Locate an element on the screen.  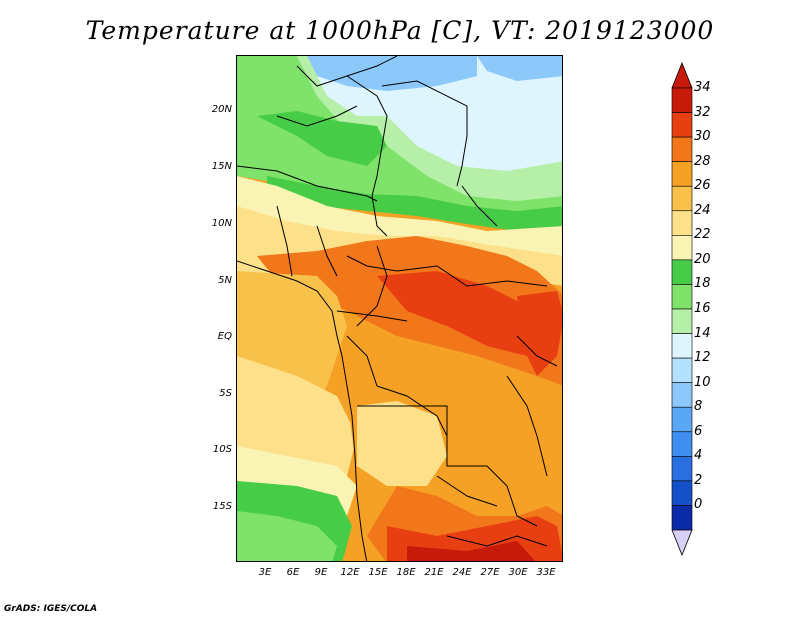
coastline is located at coordinates (302, 410).